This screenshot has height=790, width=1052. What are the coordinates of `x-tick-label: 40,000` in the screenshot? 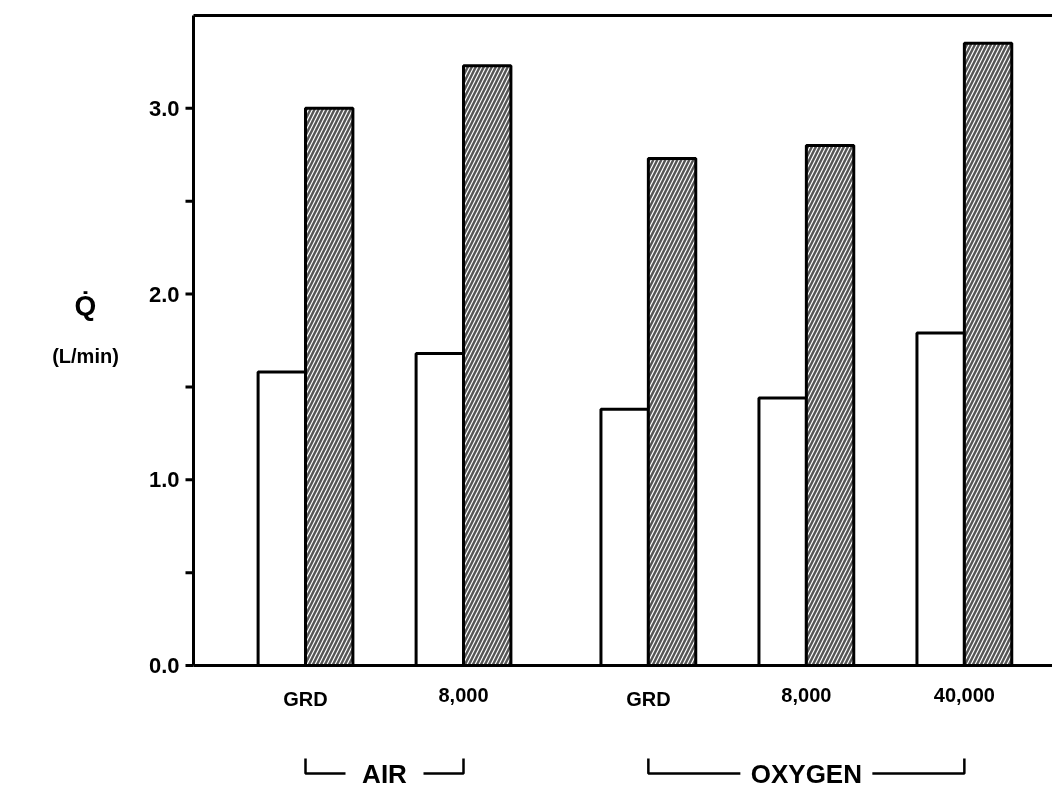 It's located at (964, 694).